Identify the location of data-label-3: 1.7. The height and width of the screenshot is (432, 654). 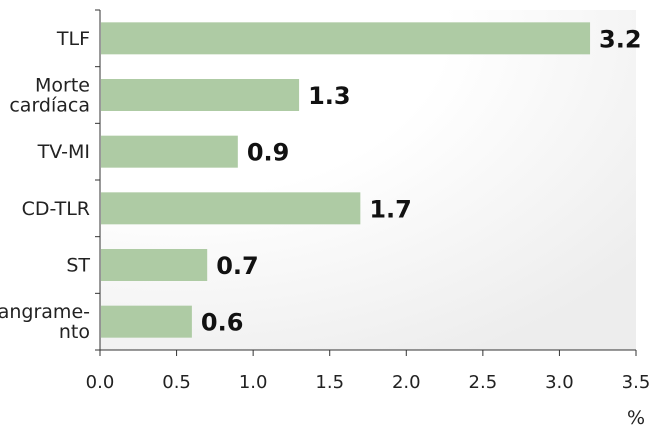
(390, 209).